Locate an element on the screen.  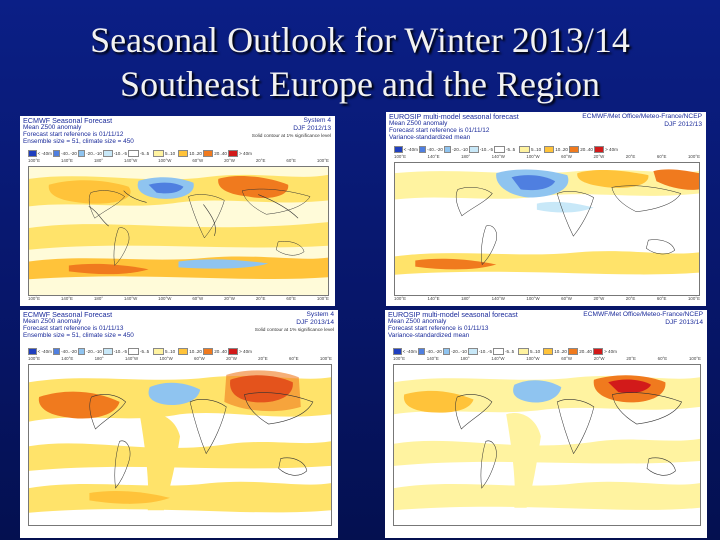
slide-title-line1: Seasonal Outlook for Winter 2013/14 is located at coordinates (360, 40).